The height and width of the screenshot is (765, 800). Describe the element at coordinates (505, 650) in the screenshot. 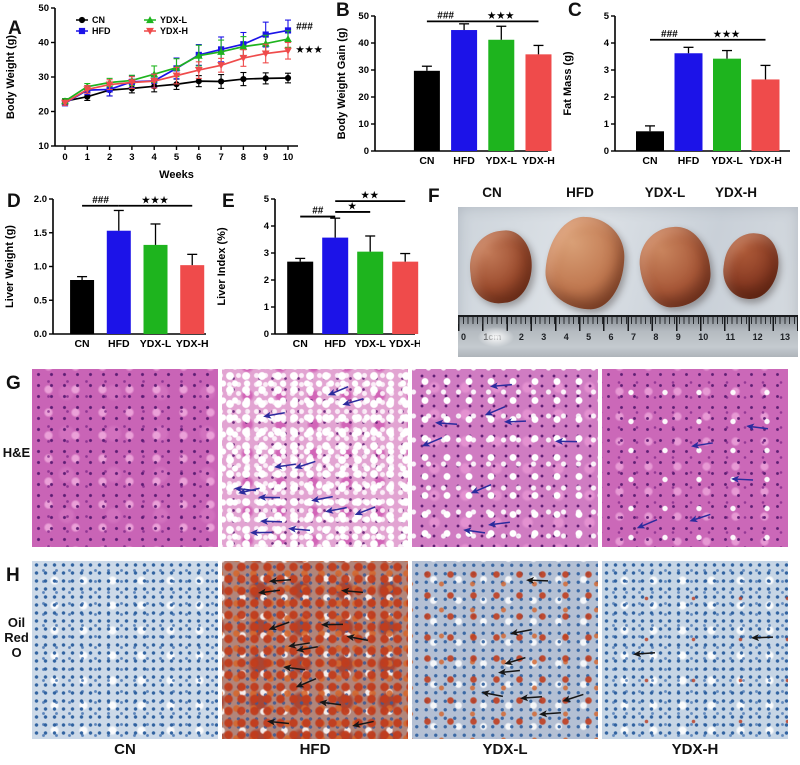

I see `histology-oil-red-o-ydx-l` at that location.